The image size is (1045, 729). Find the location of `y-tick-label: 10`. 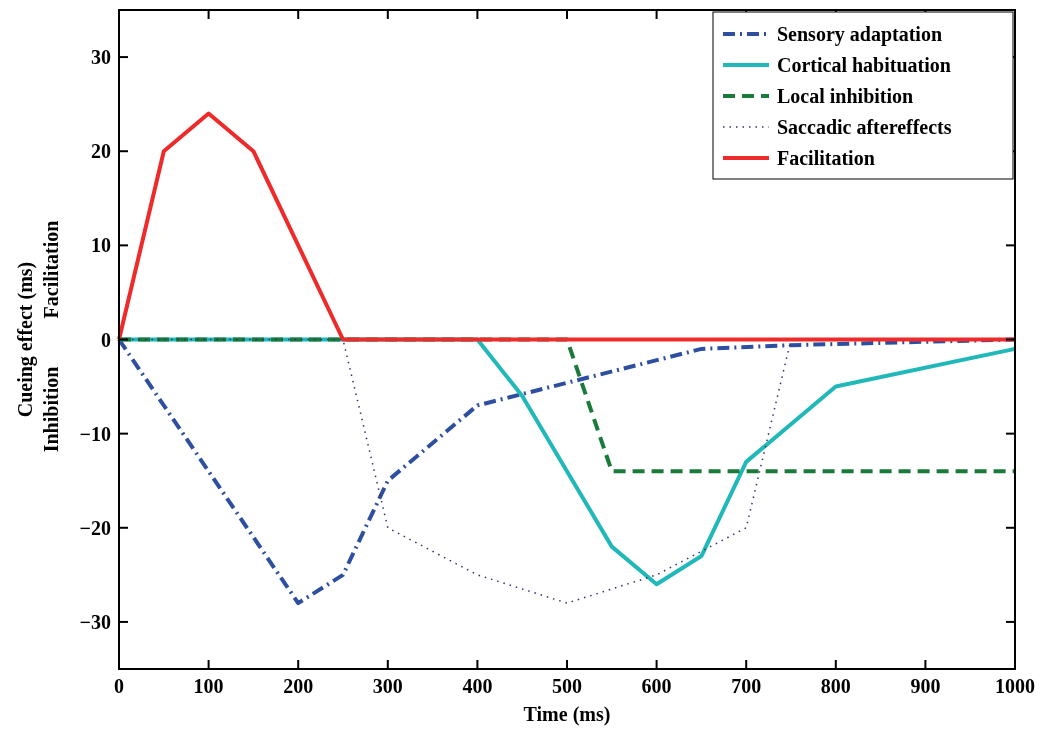

y-tick-label: 10 is located at coordinates (101, 245).